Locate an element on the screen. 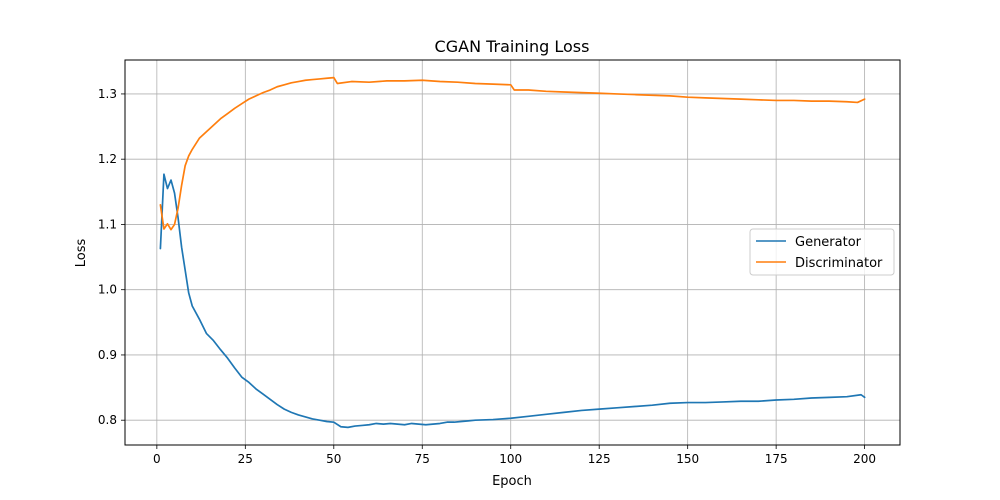 This screenshot has width=1000, height=500. y-axis-ticks: 0.8 0.9 1.0 1.1 1.2 1.3 is located at coordinates (111, 257).